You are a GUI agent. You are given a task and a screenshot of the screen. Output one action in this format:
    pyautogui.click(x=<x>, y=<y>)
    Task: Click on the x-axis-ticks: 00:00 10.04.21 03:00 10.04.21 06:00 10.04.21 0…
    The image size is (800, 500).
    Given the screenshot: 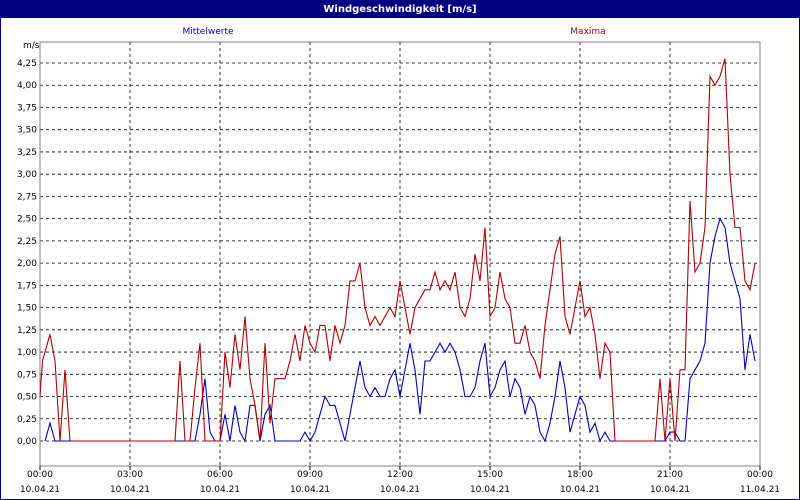 What is the action you would take?
    pyautogui.click(x=400, y=480)
    